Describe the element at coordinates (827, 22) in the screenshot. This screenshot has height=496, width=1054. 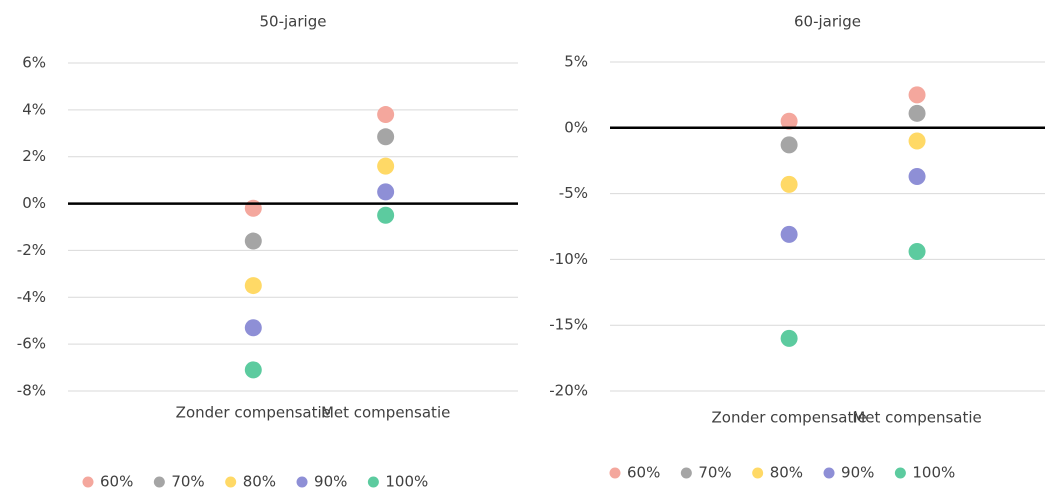
I see `chart-title: 60-jarige` at that location.